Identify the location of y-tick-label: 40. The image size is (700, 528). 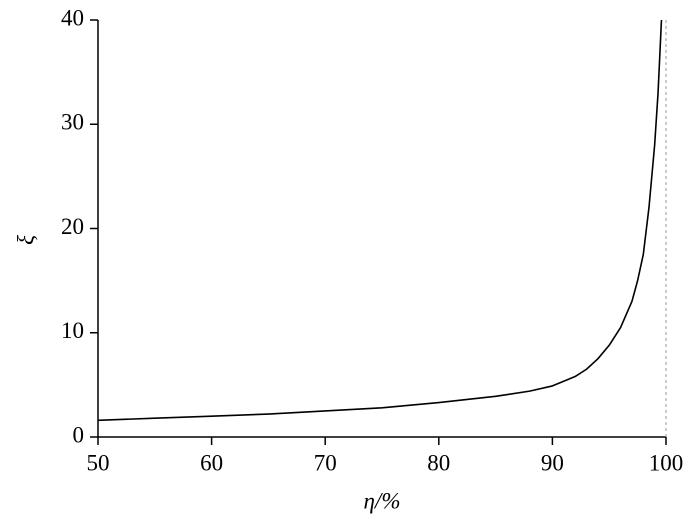
(72, 17).